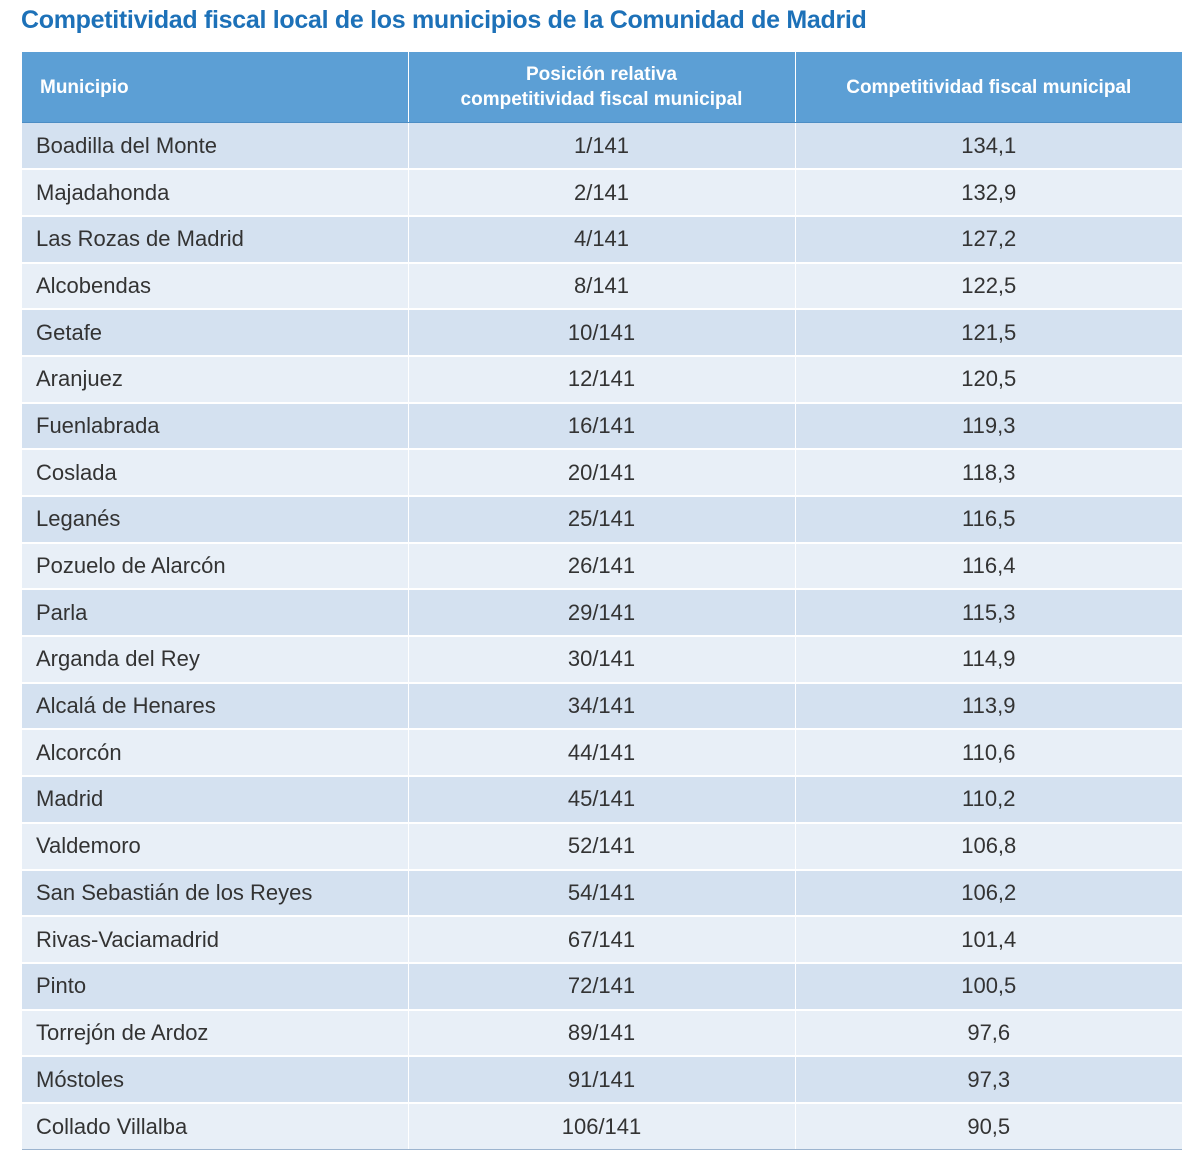 The width and height of the screenshot is (1203, 1151). I want to click on cell-competitividad: 110,2, so click(988, 800).